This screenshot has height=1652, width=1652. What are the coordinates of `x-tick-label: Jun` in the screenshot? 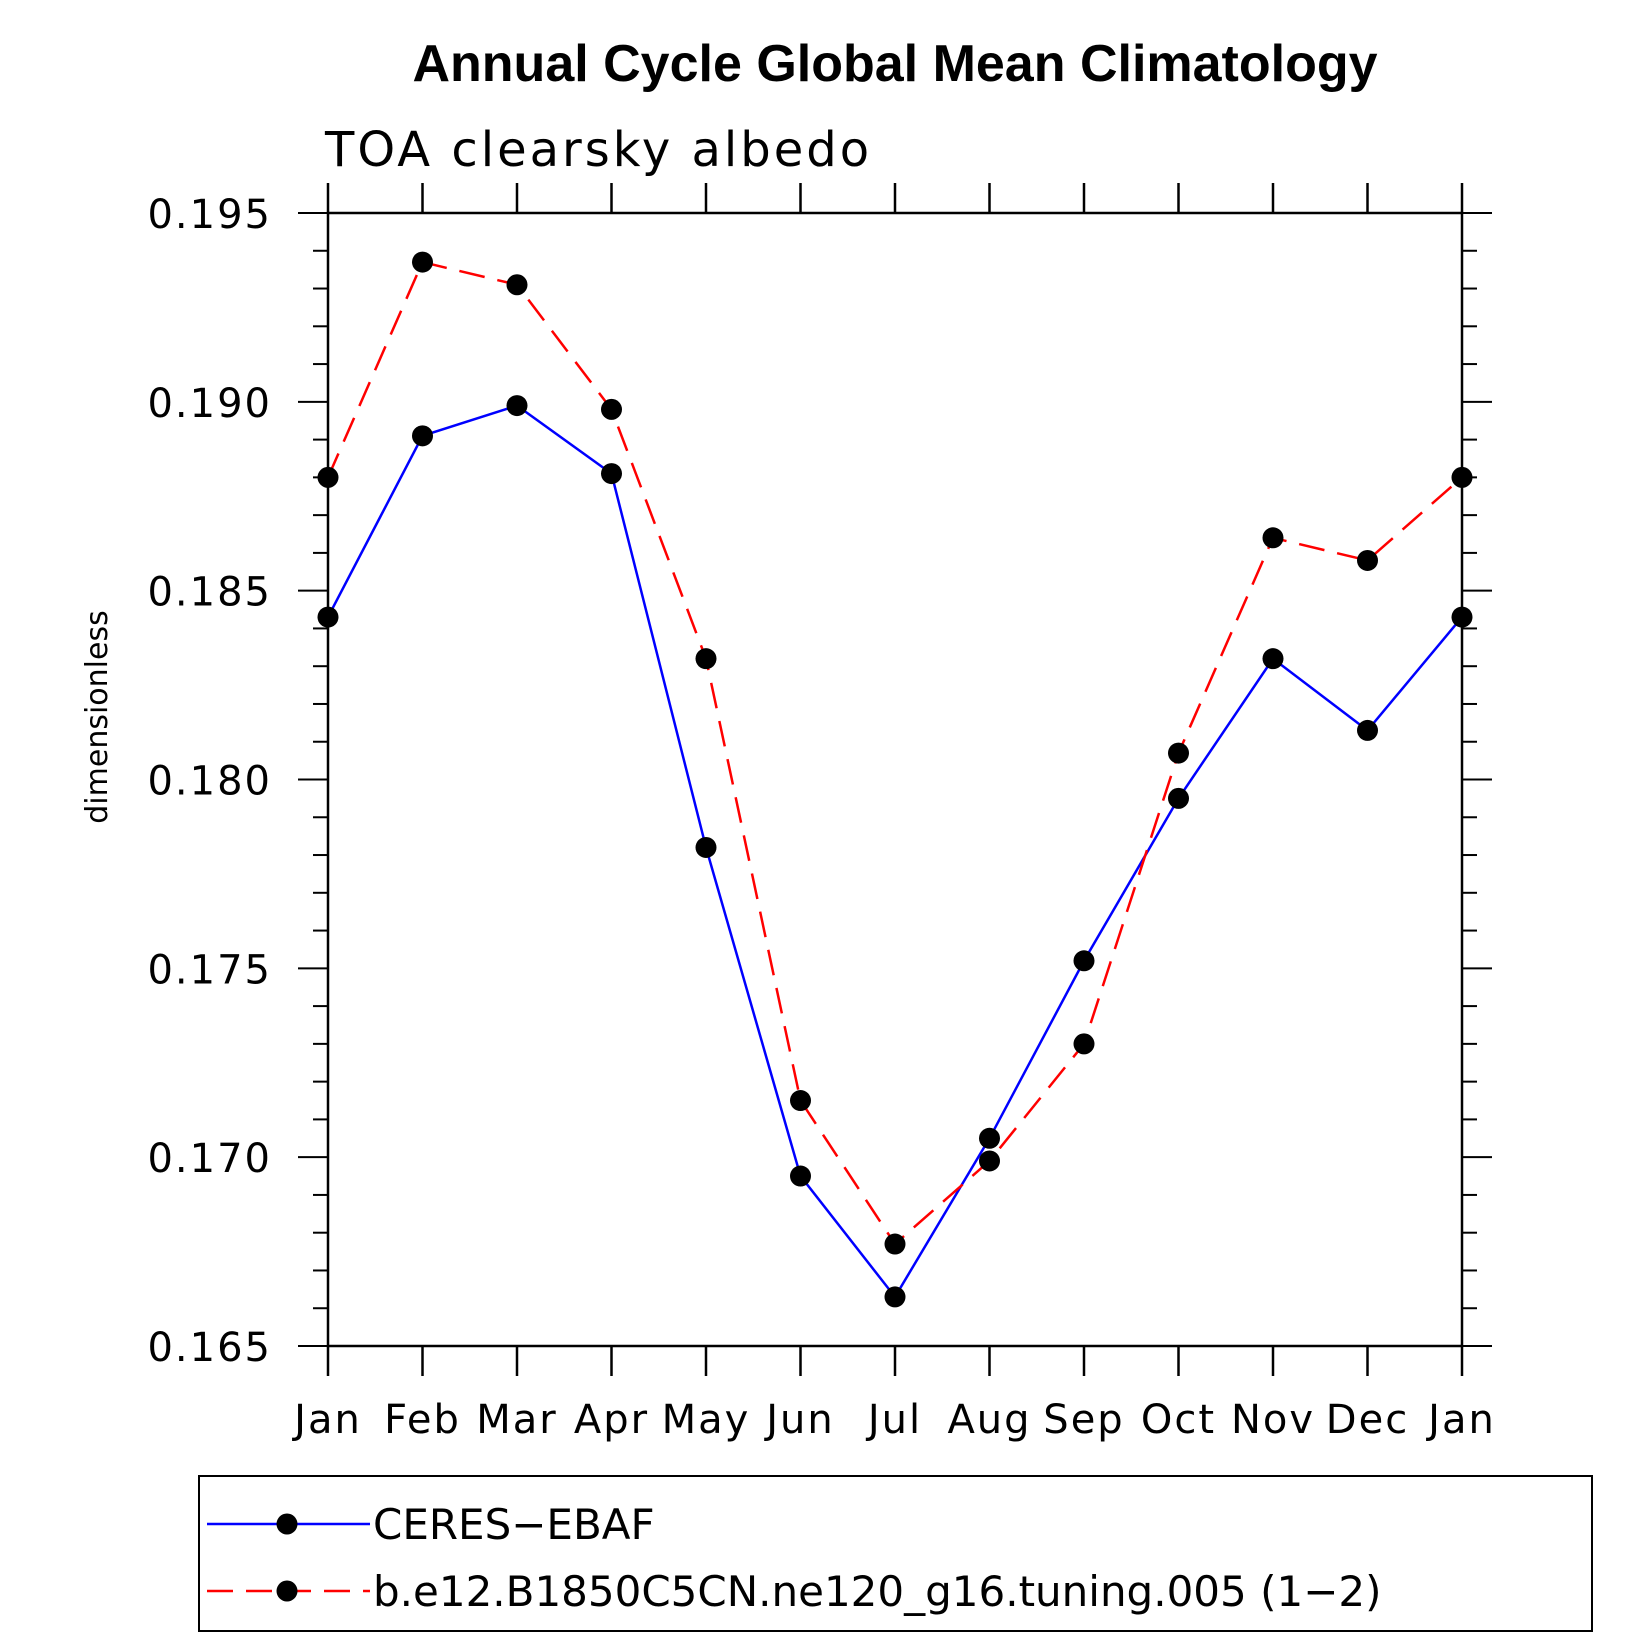 It's located at (799, 1420).